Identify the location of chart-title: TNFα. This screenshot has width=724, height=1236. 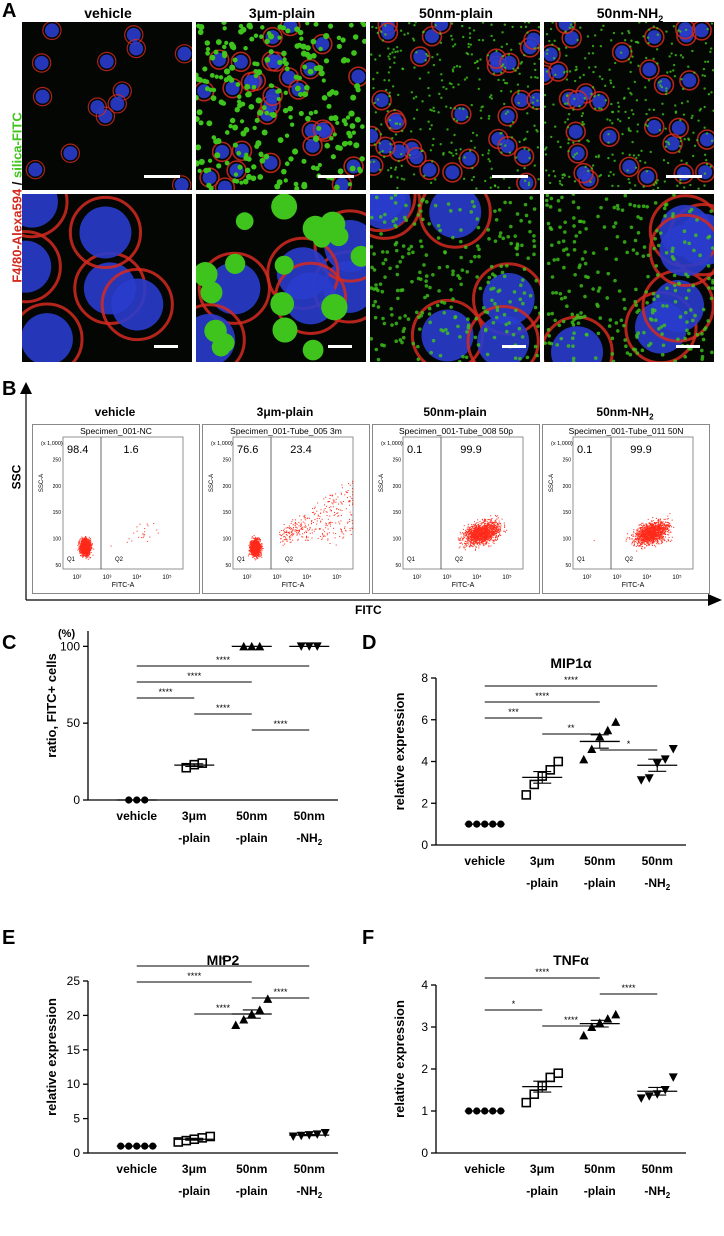
(571, 960).